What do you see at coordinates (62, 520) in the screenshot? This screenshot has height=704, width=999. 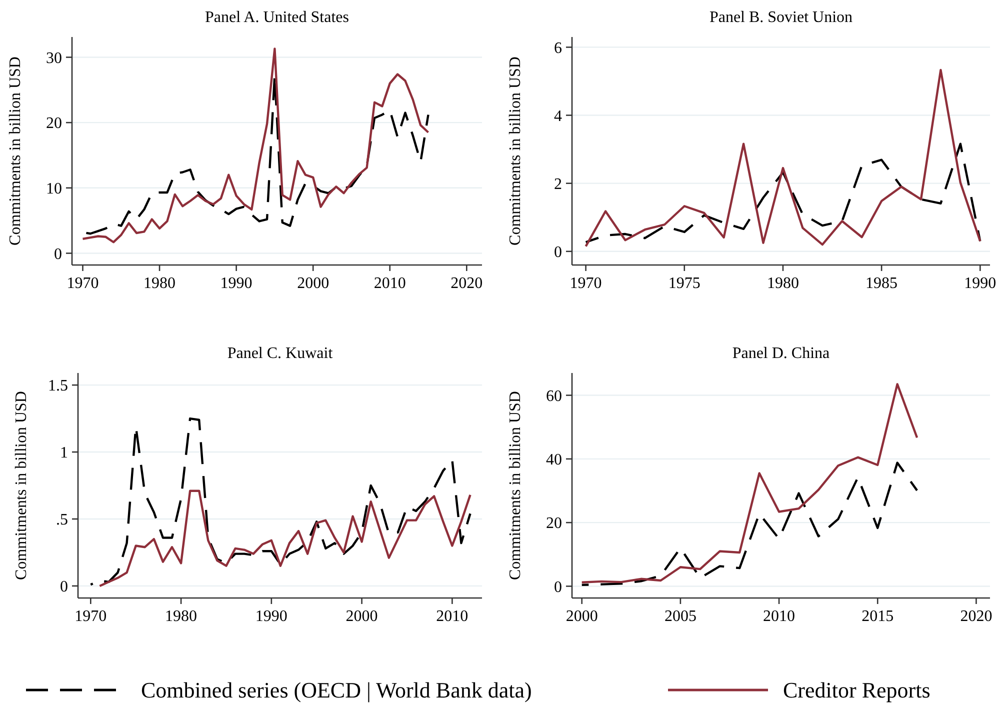 I see `y-tick-label: .5` at bounding box center [62, 520].